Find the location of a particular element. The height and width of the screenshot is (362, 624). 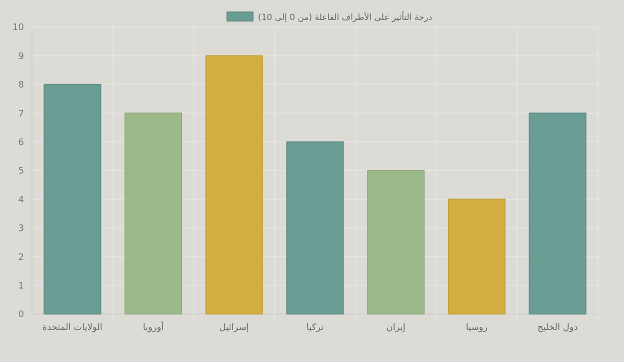

y-tick-label: 7 is located at coordinates (21, 114).